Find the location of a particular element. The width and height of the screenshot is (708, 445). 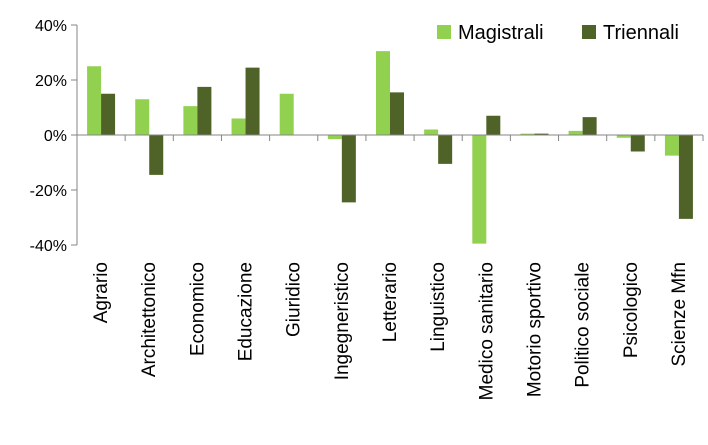

category-label: Architettonico is located at coordinates (149, 319).